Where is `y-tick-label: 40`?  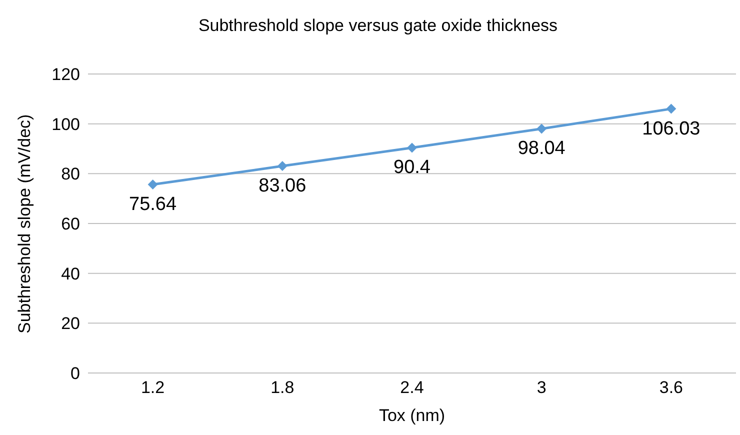 y-tick-label: 40 is located at coordinates (70, 274).